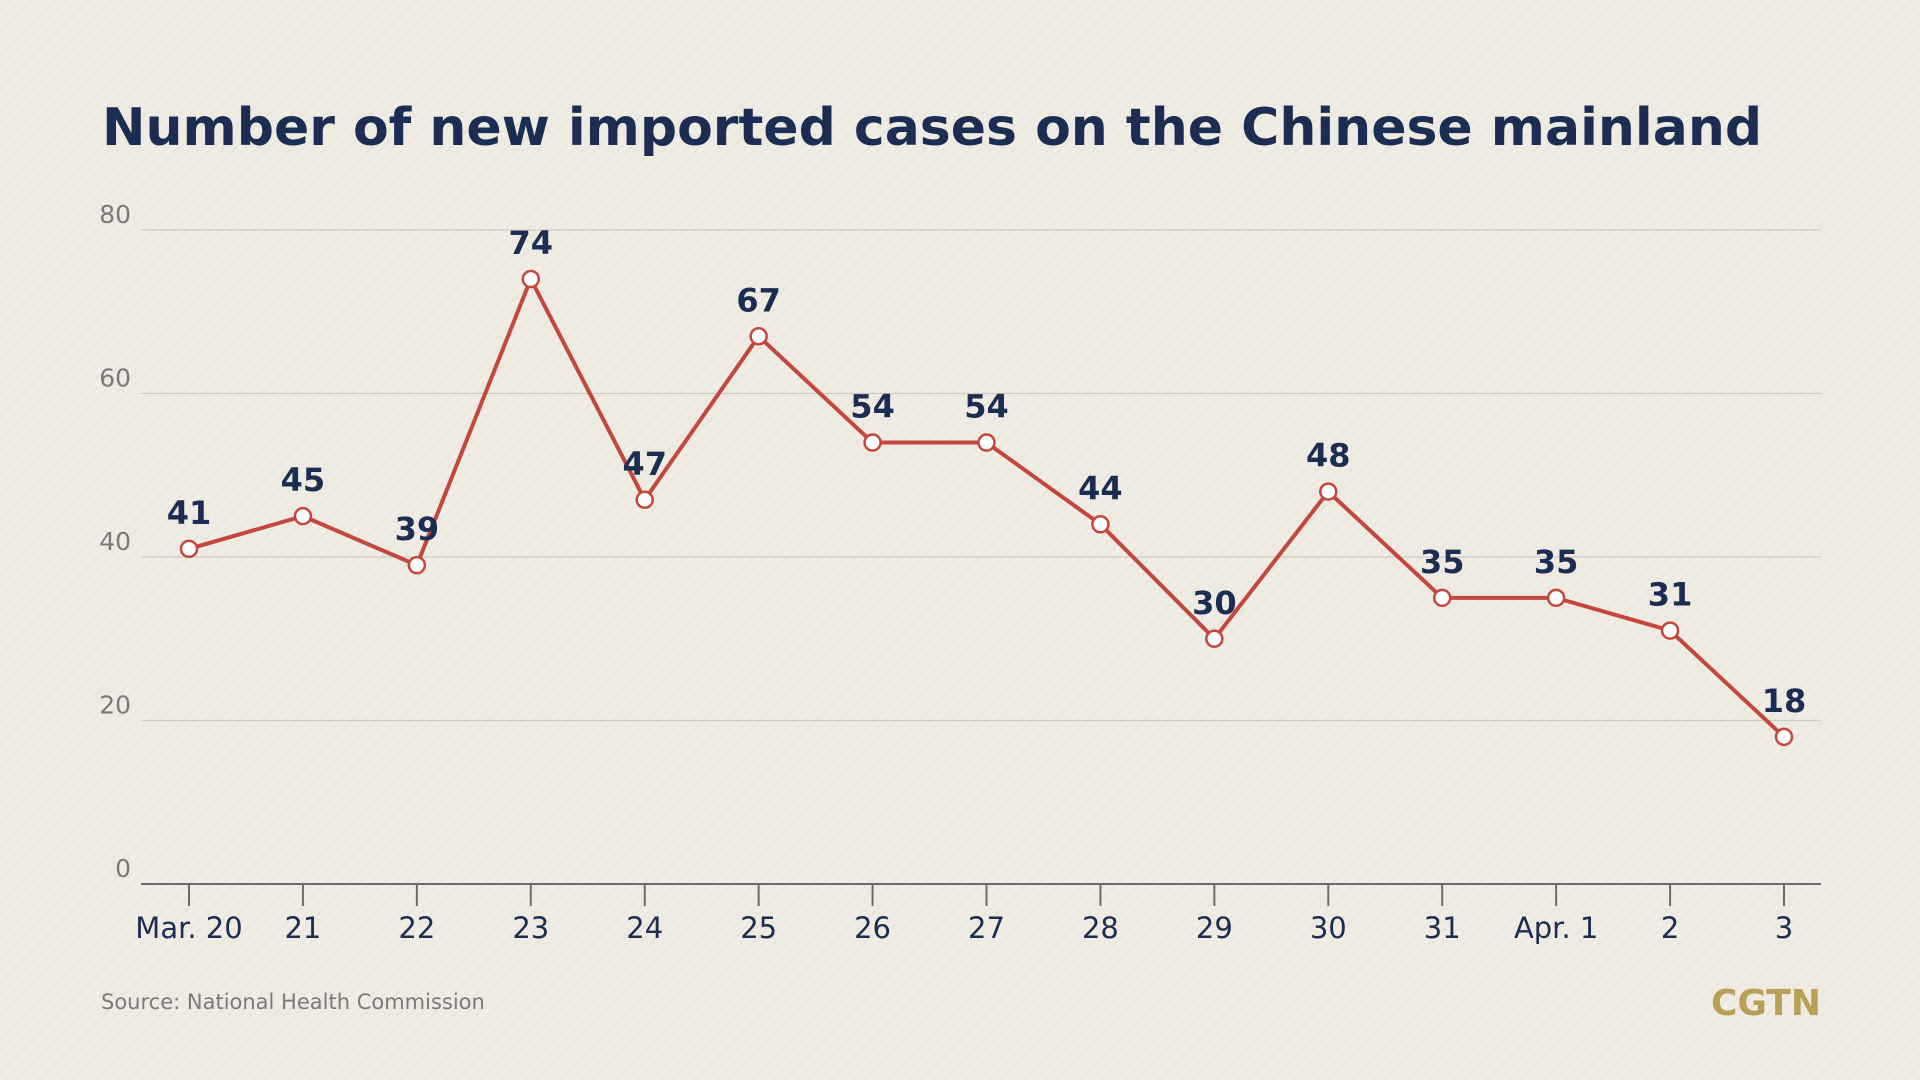 The image size is (1920, 1080). I want to click on data-label: 39, so click(417, 529).